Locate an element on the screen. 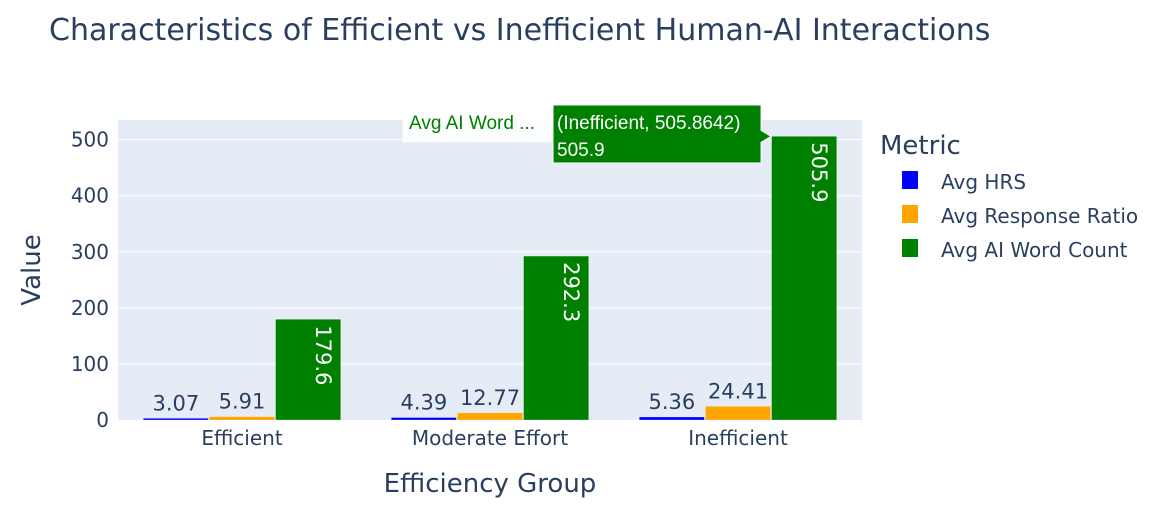 The width and height of the screenshot is (1174, 523). bar-value-label: 292.3 is located at coordinates (571, 292).